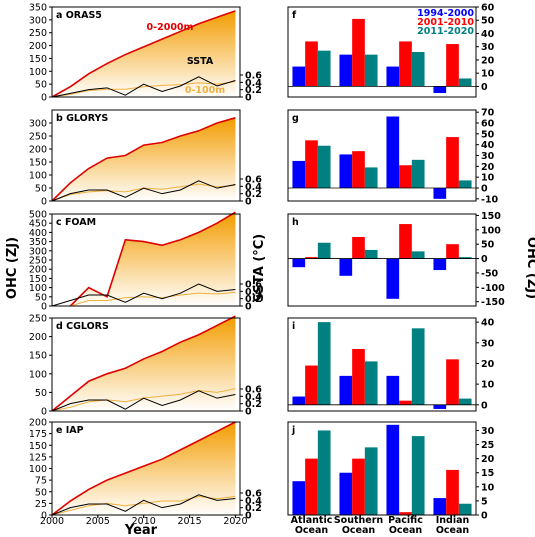  Describe the element at coordinates (170, 27) in the screenshot. I see `label-0-2000m: 0-2000m` at that location.